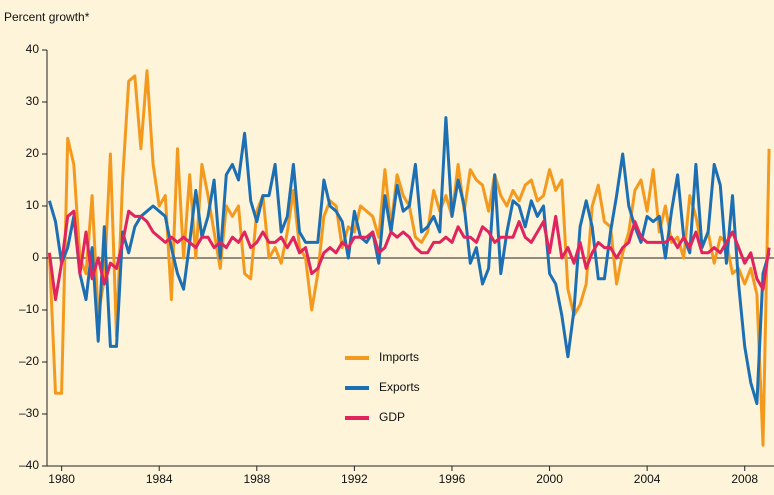 This screenshot has height=495, width=774. What do you see at coordinates (61, 479) in the screenshot?
I see `x-tick-label: 1980` at bounding box center [61, 479].